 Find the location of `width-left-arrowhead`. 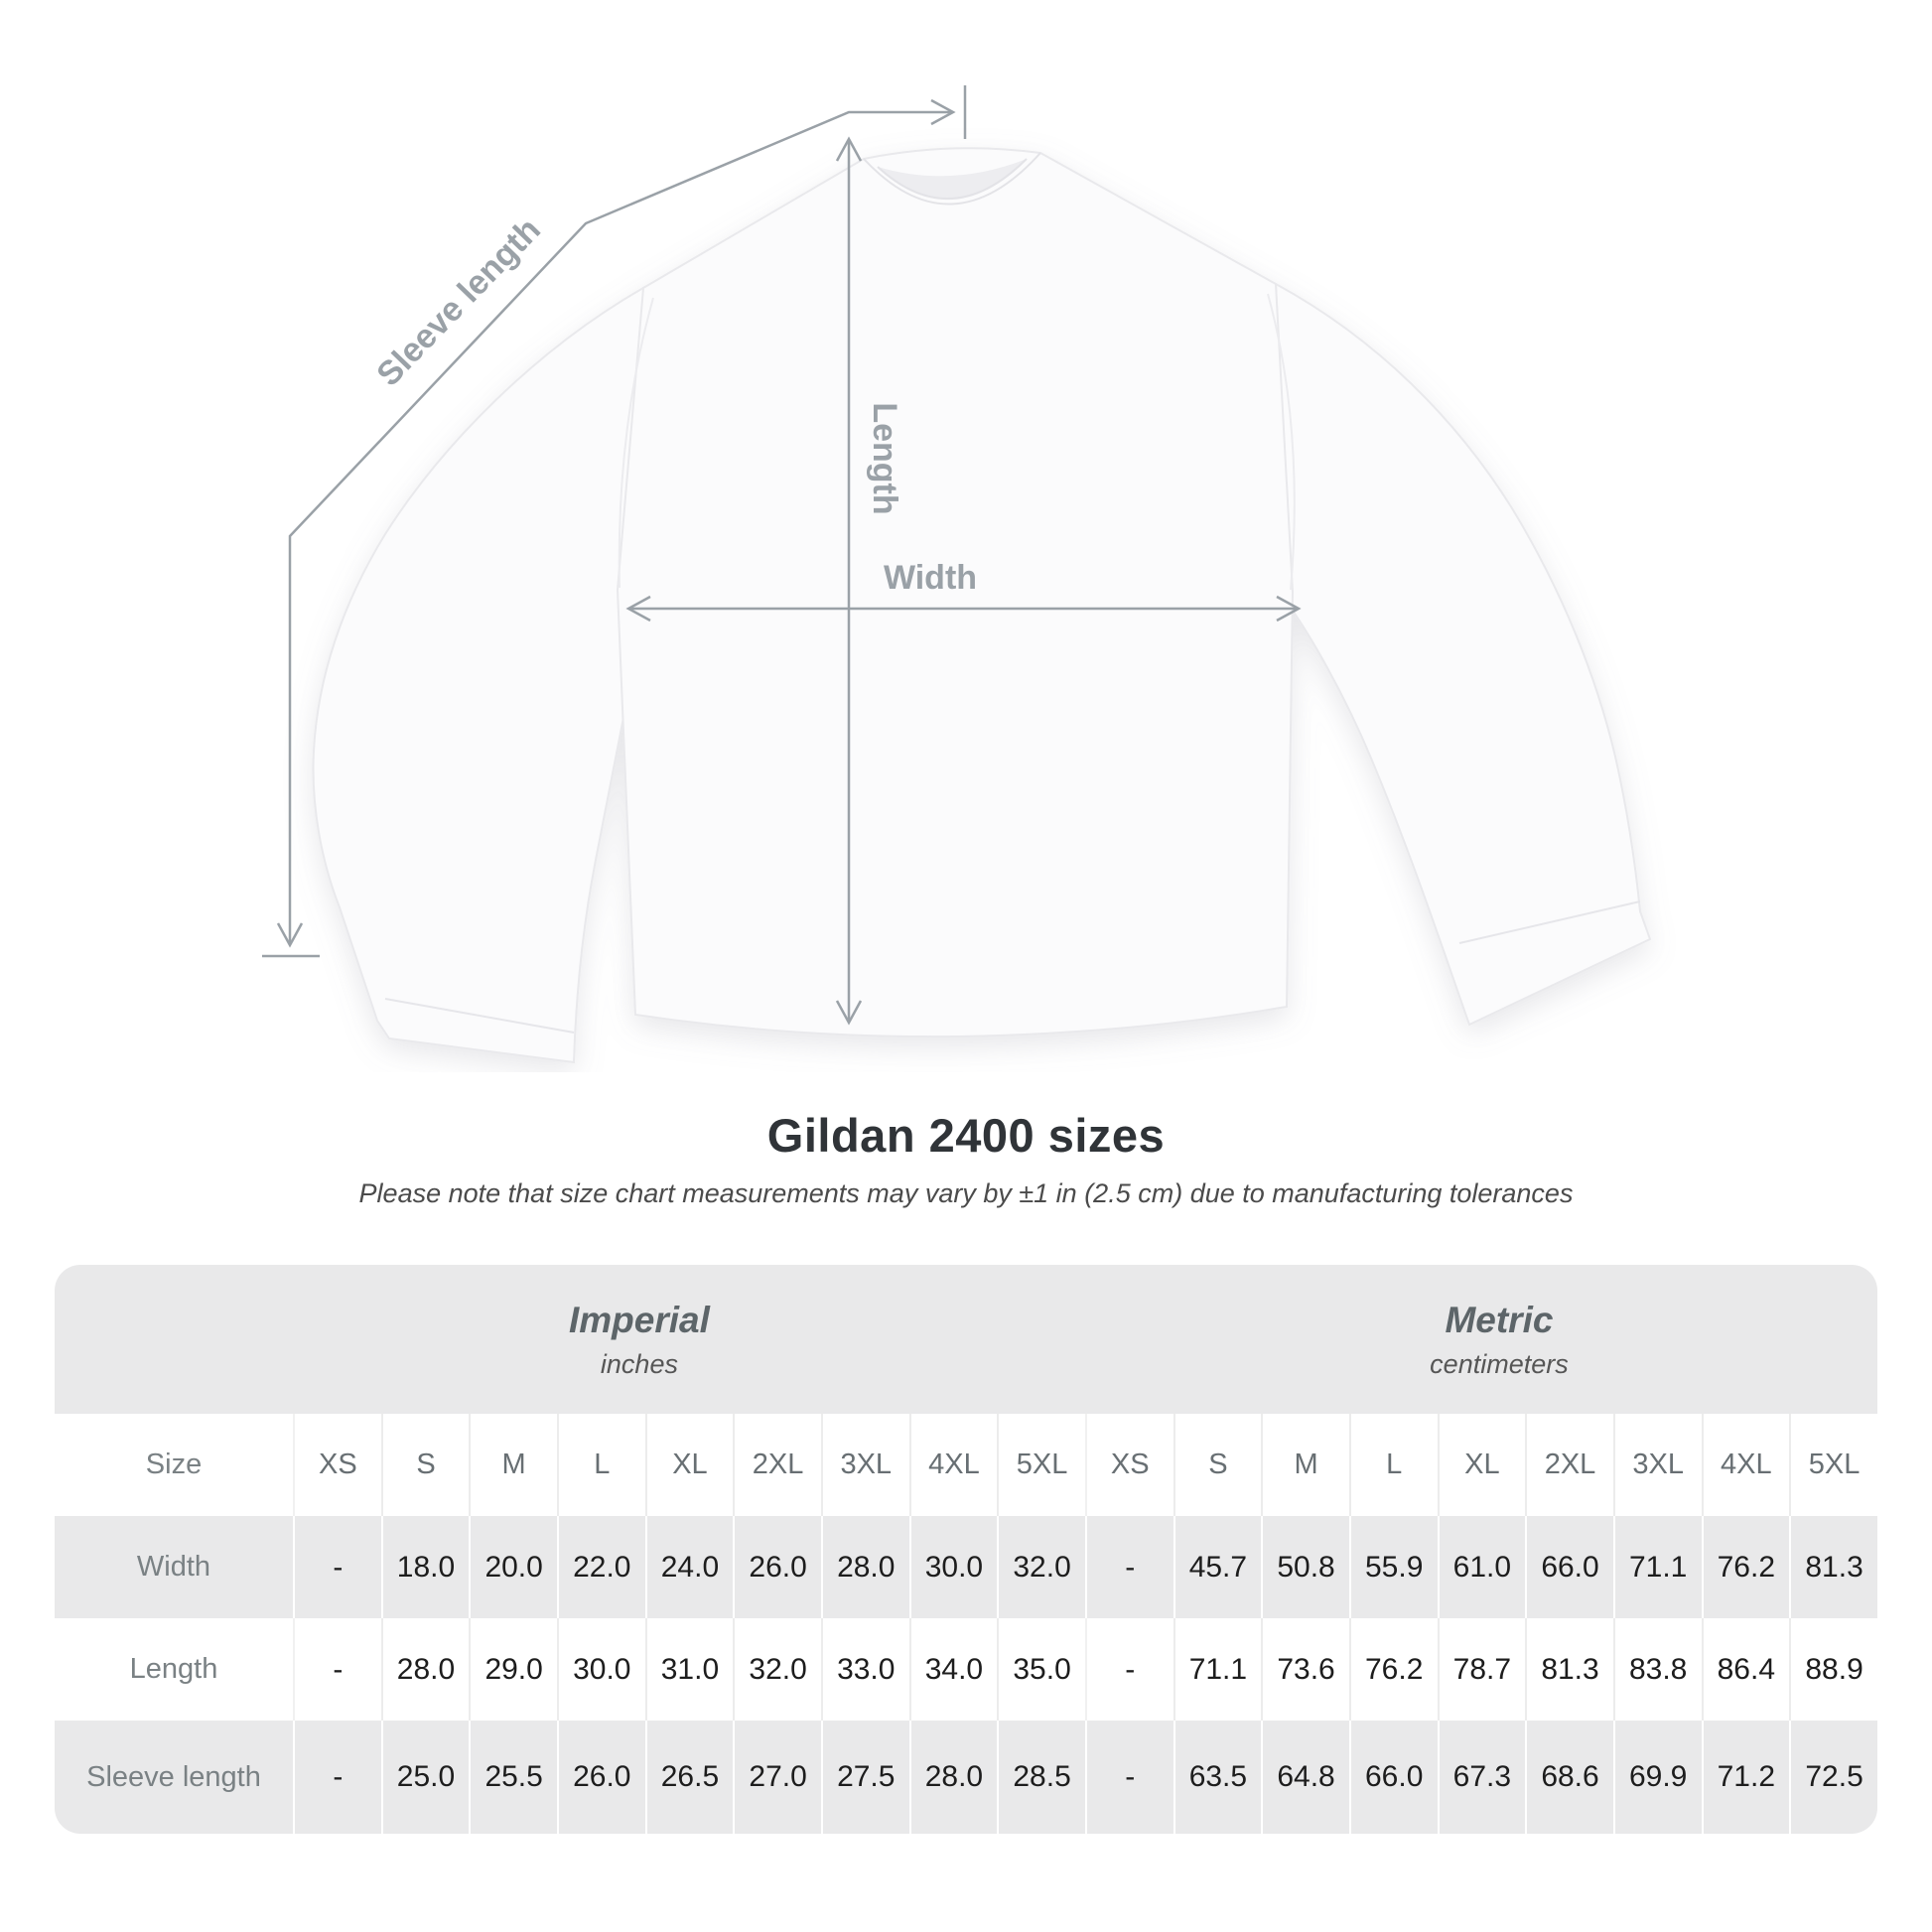

width-left-arrowhead is located at coordinates (638, 609).